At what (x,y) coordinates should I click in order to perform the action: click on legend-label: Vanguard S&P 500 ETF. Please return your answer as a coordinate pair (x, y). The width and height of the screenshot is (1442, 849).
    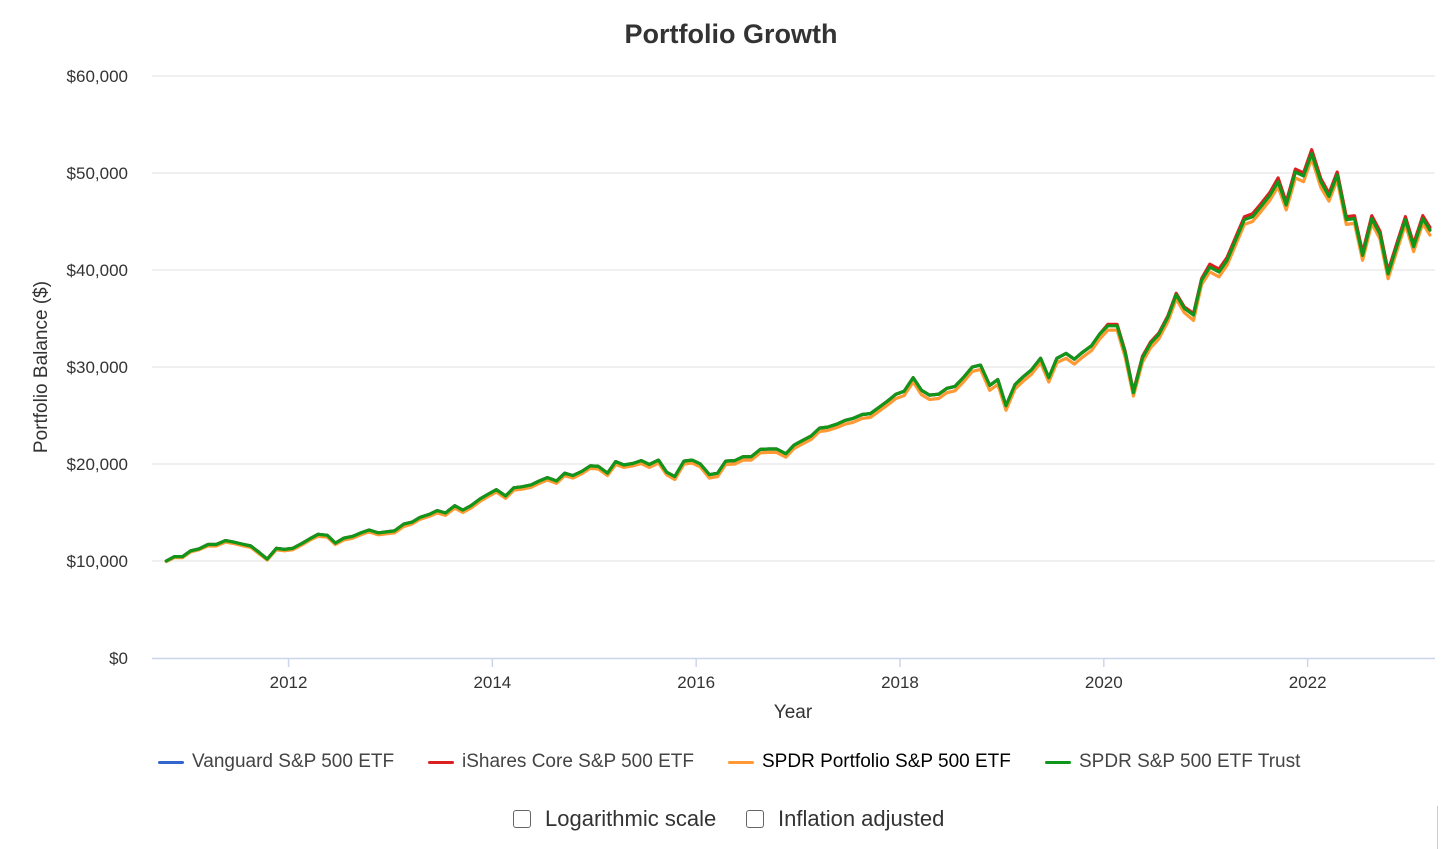
    Looking at the image, I should click on (293, 761).